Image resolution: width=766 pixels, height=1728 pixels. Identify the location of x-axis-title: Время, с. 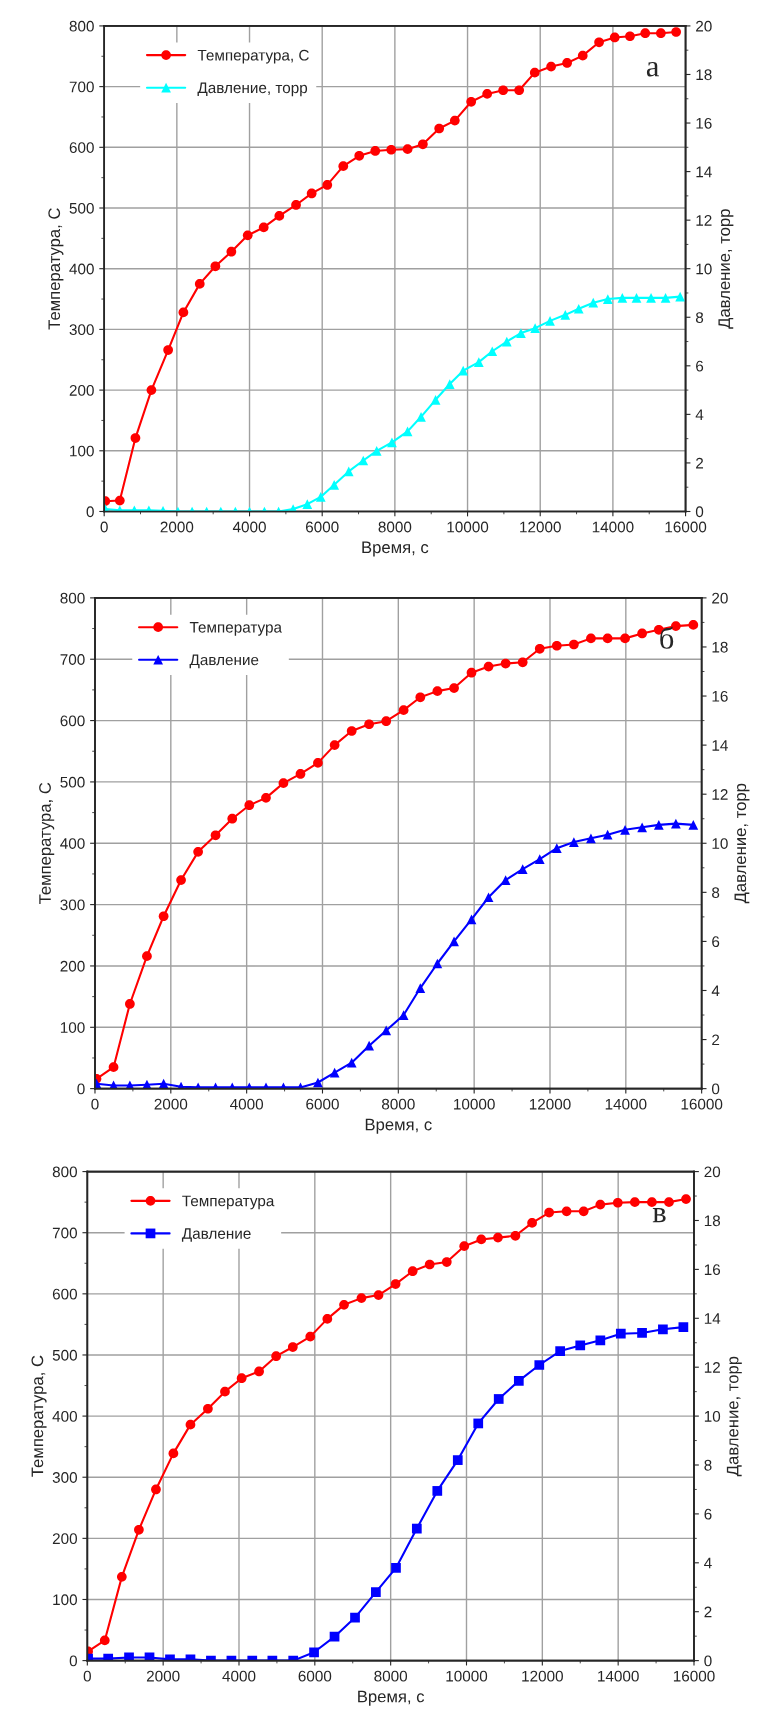
(398, 1126).